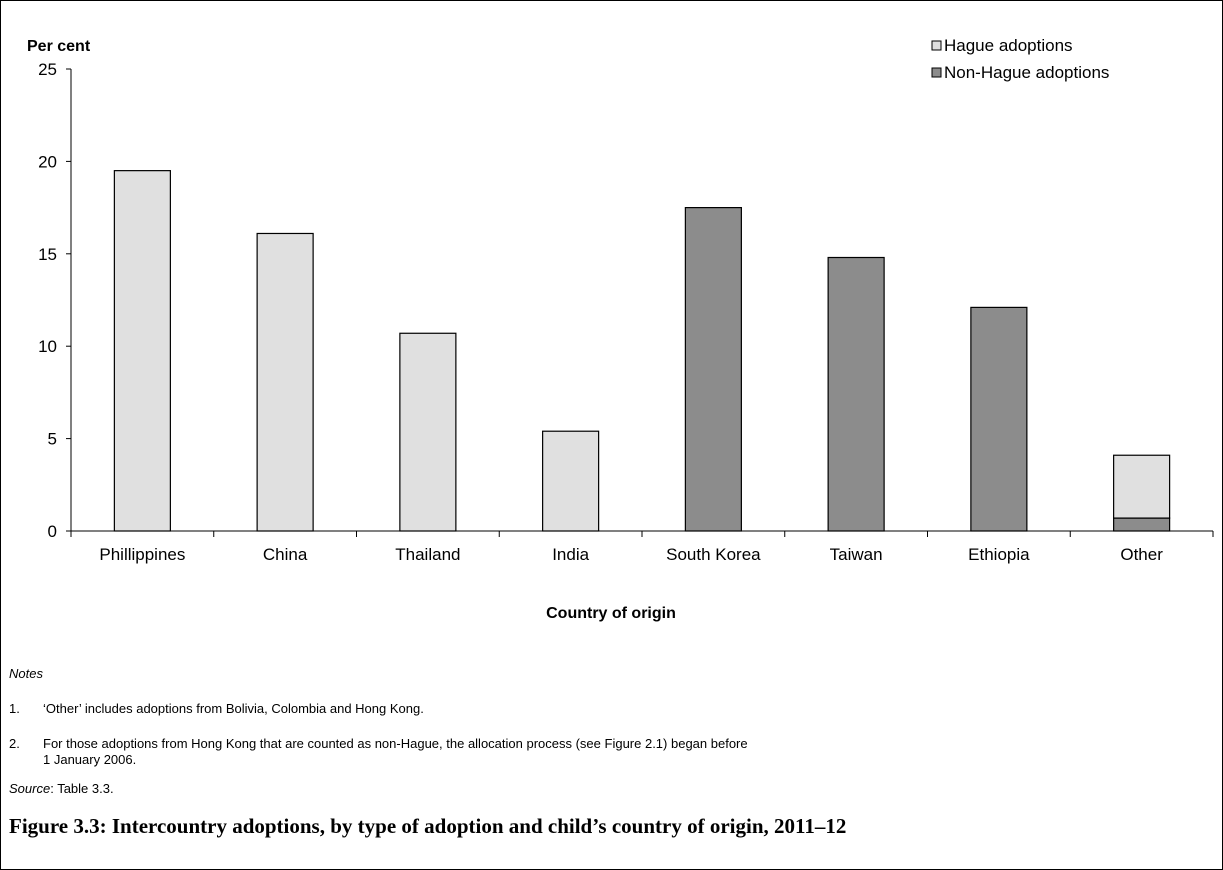  Describe the element at coordinates (52, 531) in the screenshot. I see `y-tick-label: 0` at that location.